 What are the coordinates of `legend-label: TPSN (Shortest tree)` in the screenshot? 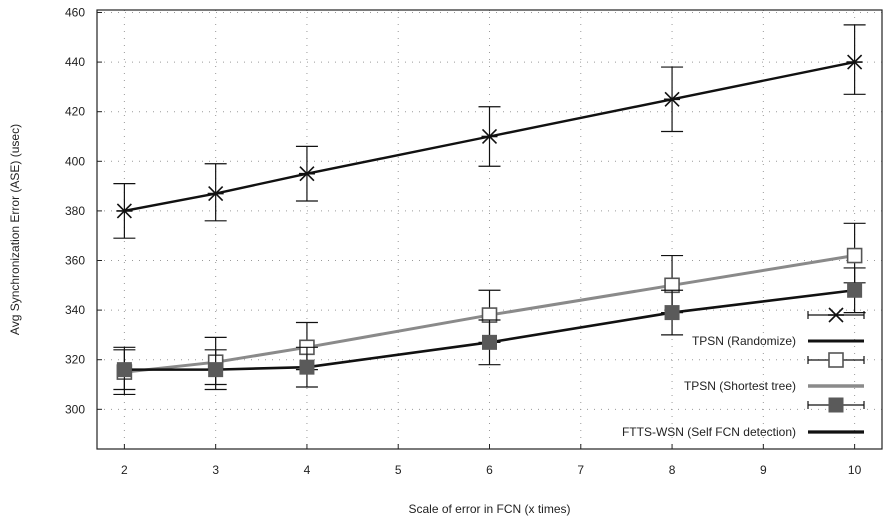 It's located at (740, 386).